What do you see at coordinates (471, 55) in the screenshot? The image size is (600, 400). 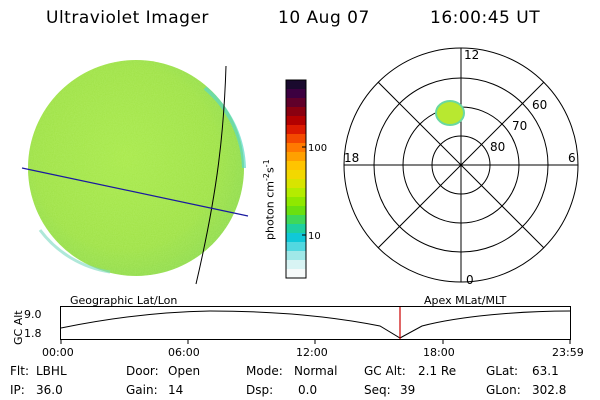 I see `mlt-label-12: 12` at bounding box center [471, 55].